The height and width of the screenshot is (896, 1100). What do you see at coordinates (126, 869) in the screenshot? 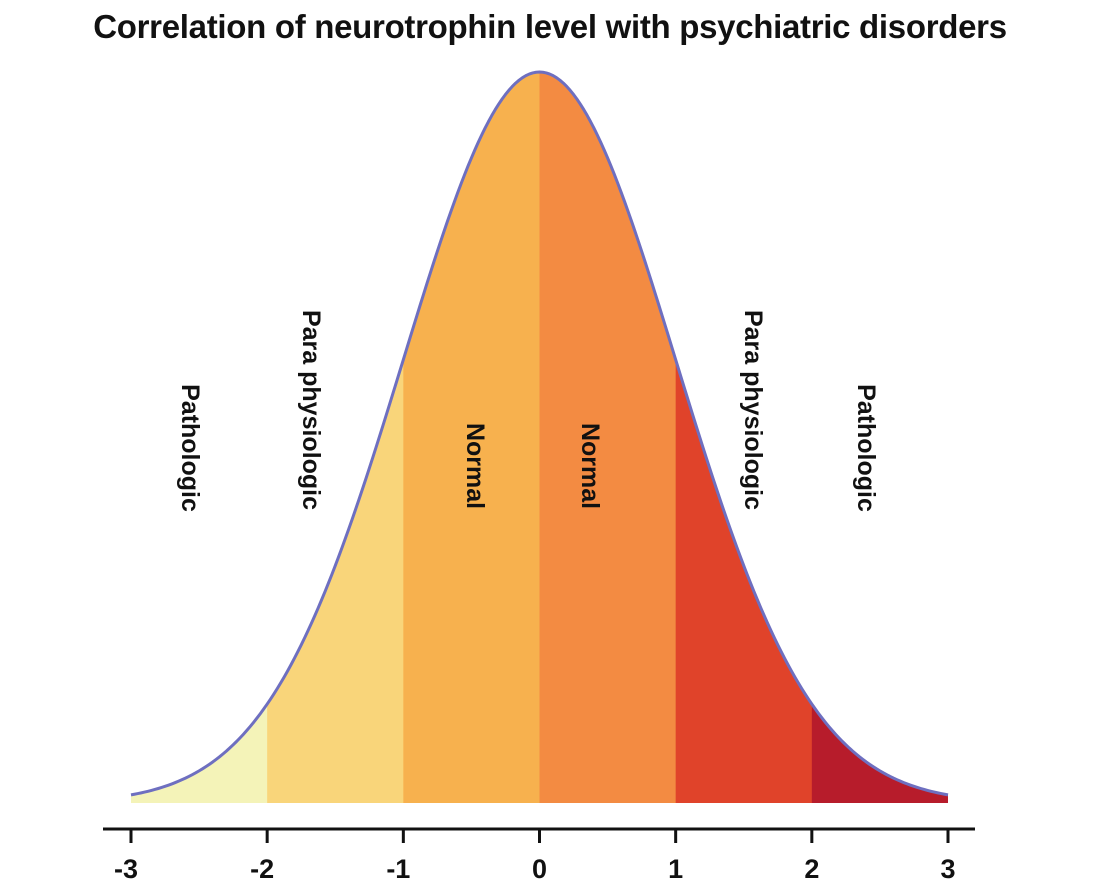
I see `x-tick-label-1: -3` at bounding box center [126, 869].